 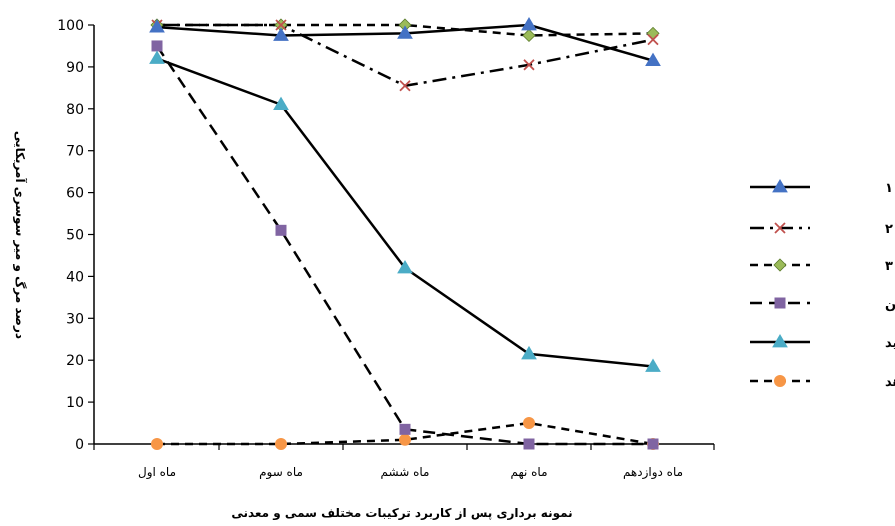 I want to click on x-tick-label: ماه نهم, so click(x=528, y=472).